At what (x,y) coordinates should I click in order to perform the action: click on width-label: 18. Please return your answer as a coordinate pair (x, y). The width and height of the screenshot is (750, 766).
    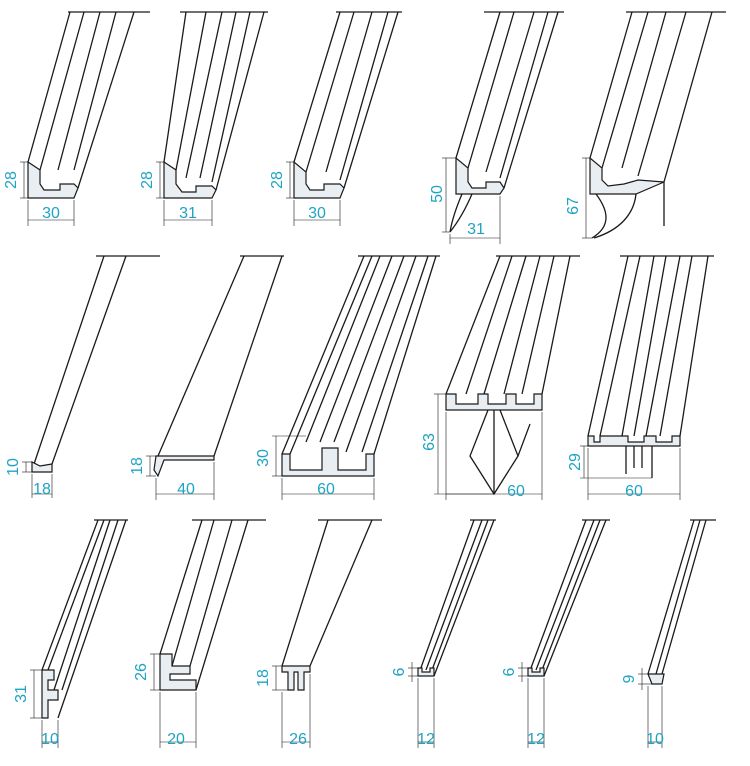
    Looking at the image, I should click on (42, 489).